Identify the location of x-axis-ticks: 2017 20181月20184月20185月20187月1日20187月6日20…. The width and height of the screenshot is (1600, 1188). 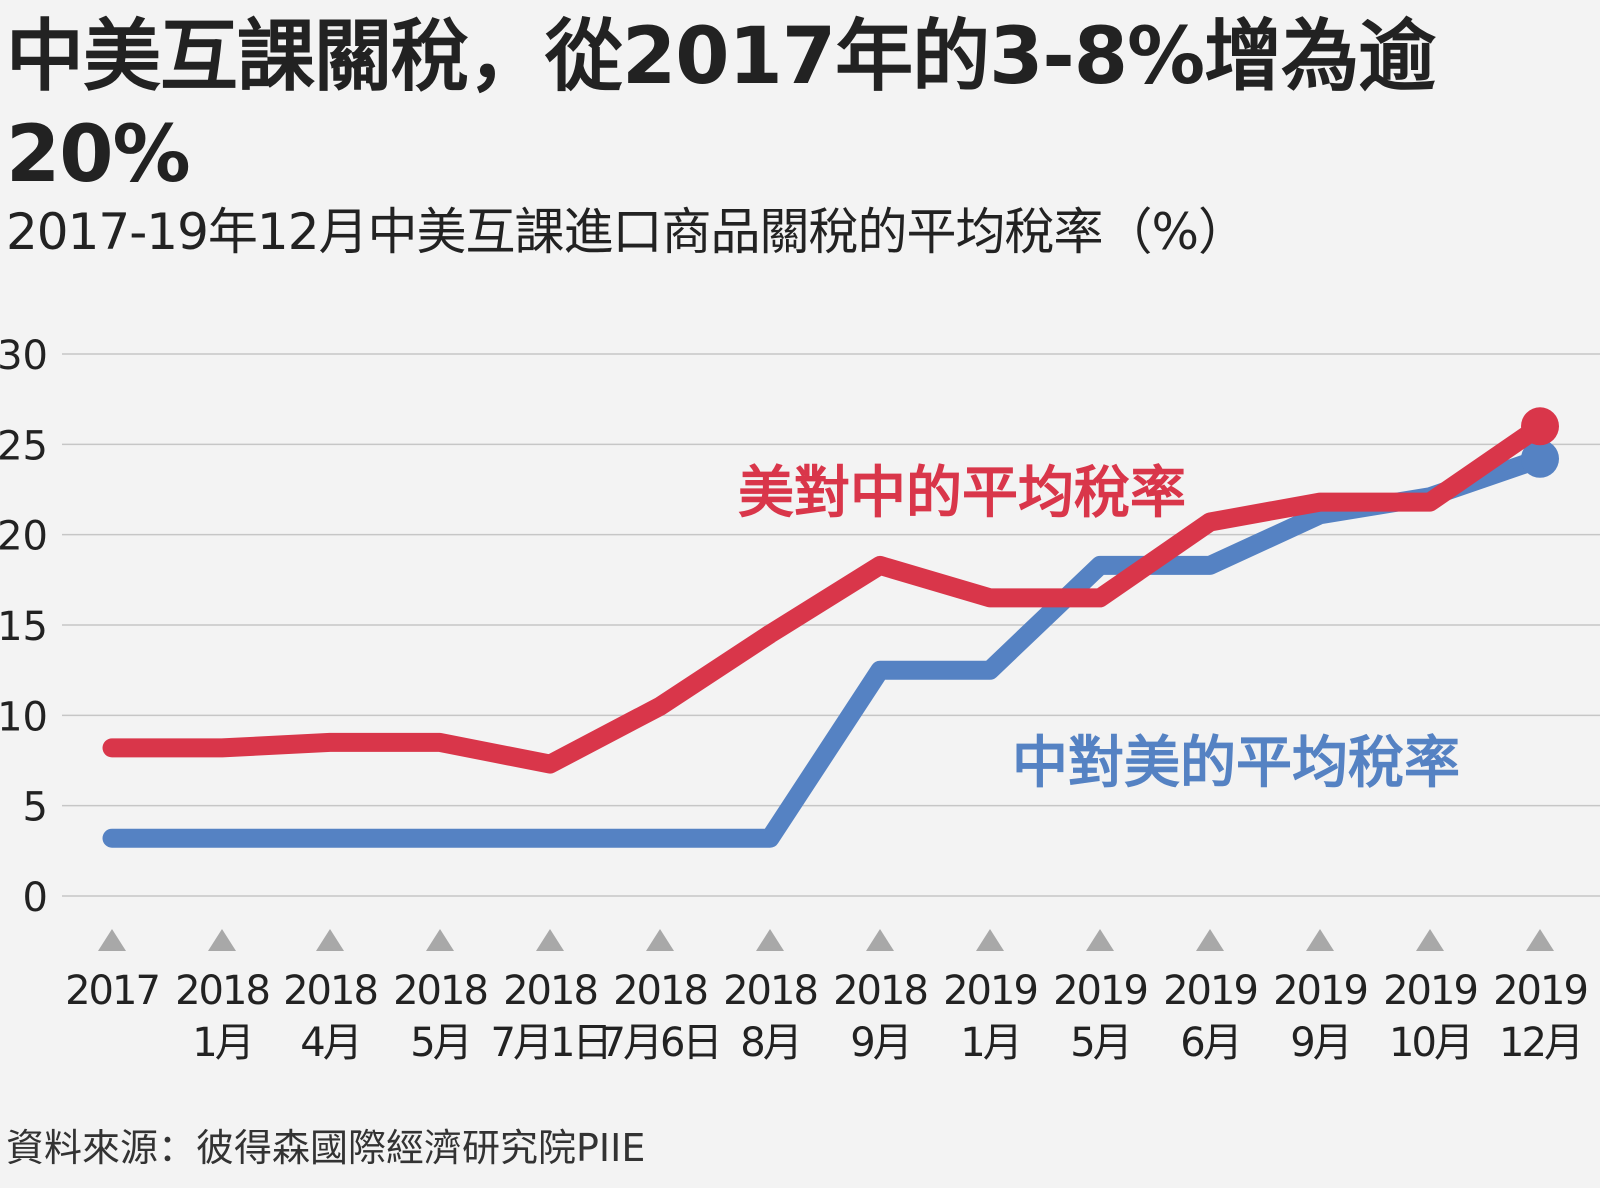
(827, 997).